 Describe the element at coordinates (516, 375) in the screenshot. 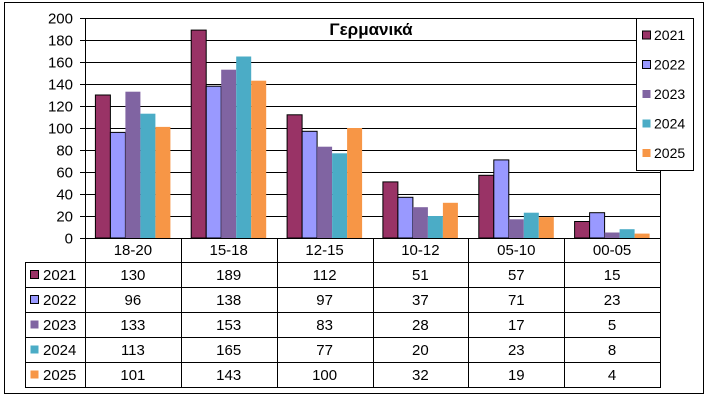

I see `table-cell: 19` at that location.